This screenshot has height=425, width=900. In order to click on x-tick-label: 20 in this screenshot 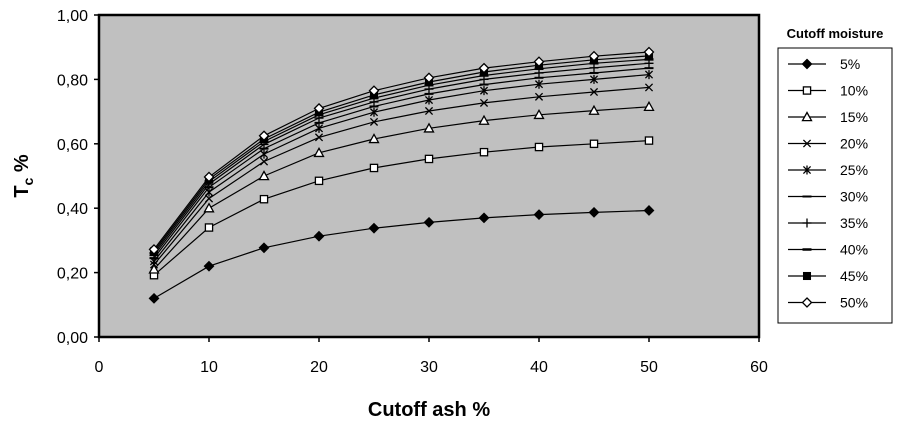, I will do `click(319, 367)`.